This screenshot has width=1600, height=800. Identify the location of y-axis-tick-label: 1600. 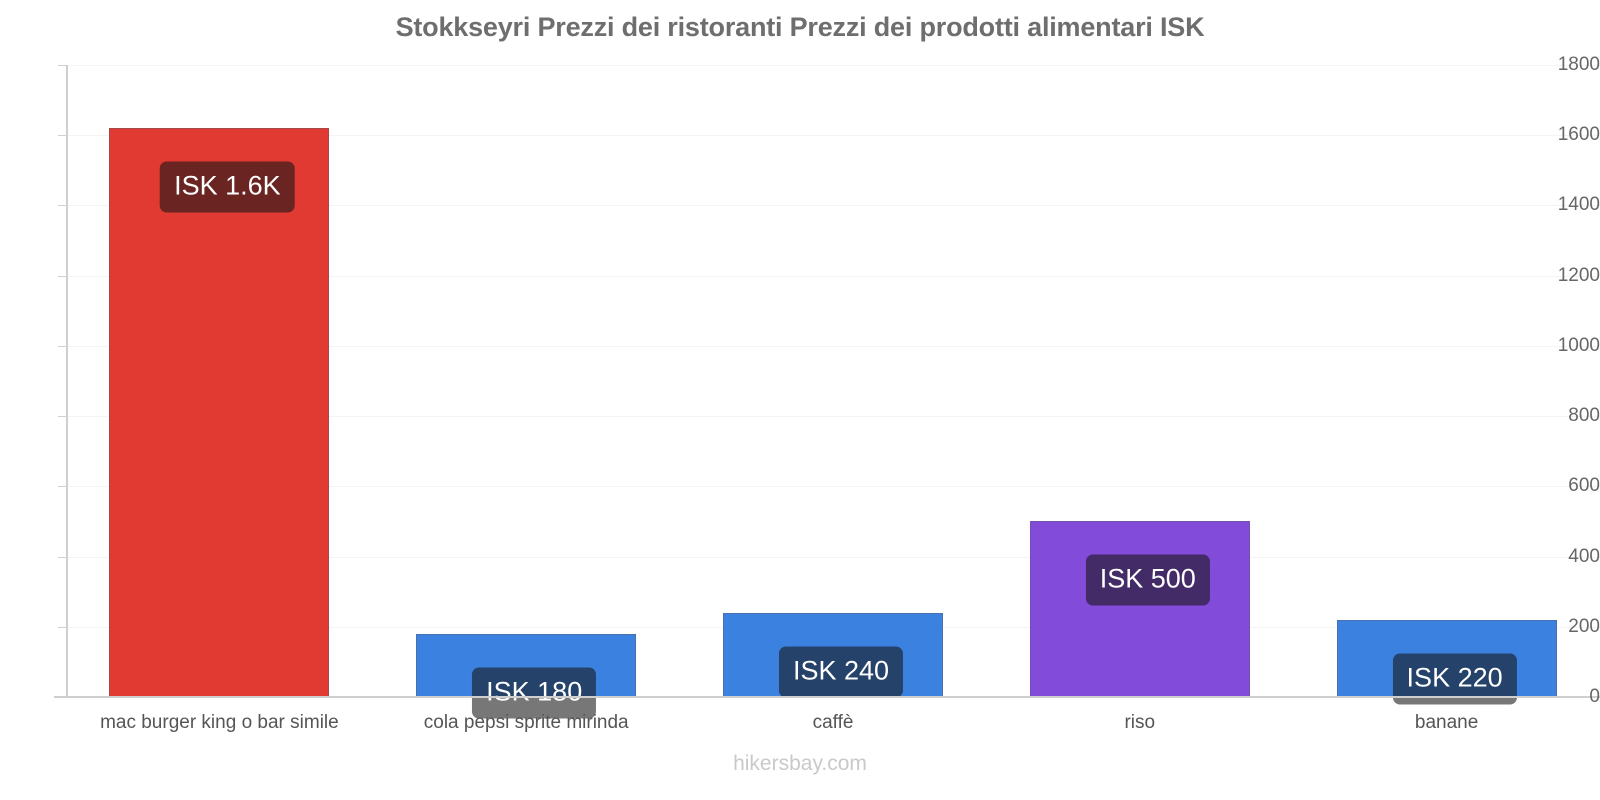
(1578, 135).